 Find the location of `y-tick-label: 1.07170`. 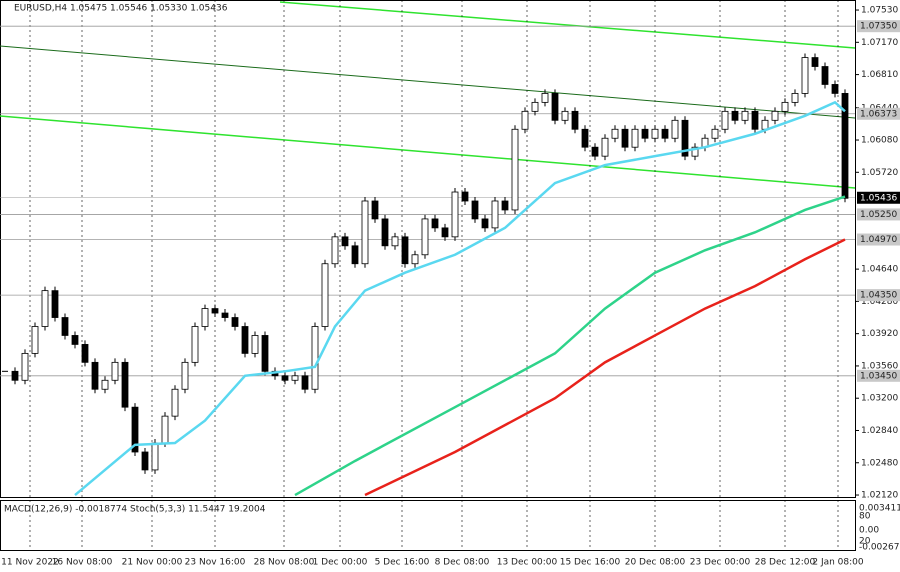

y-tick-label: 1.07170 is located at coordinates (879, 43).